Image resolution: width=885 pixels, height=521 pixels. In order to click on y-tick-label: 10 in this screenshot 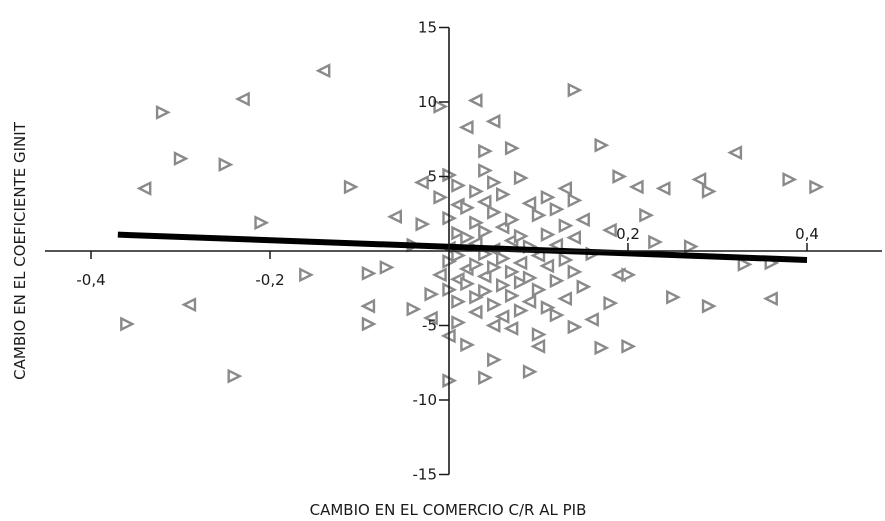, I will do `click(427, 102)`.